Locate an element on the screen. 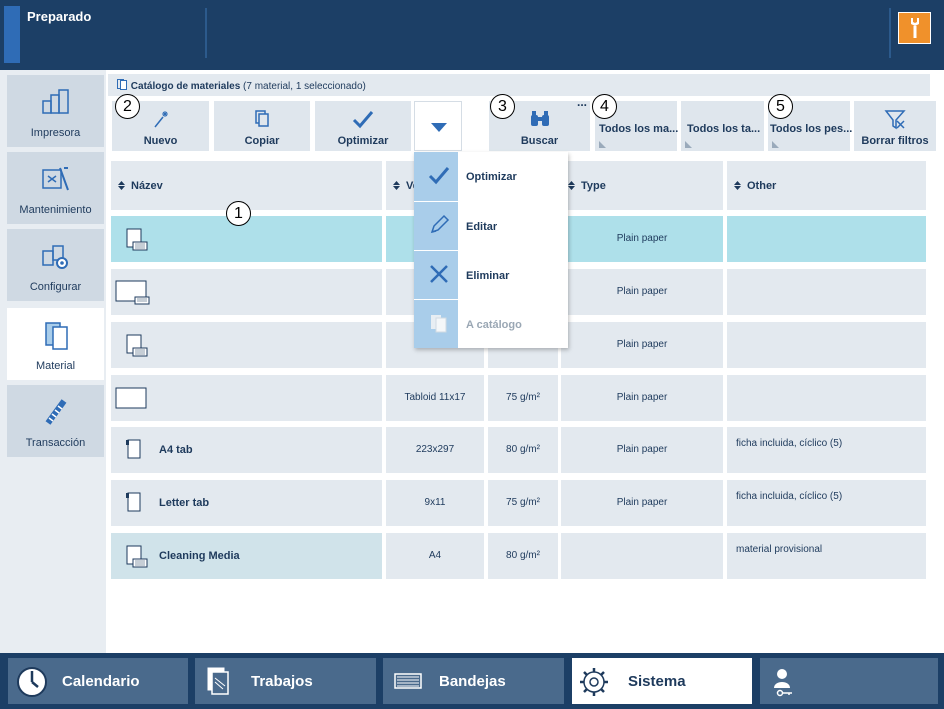  nav-item-maintenance: Mantenimiento is located at coordinates (55, 188).